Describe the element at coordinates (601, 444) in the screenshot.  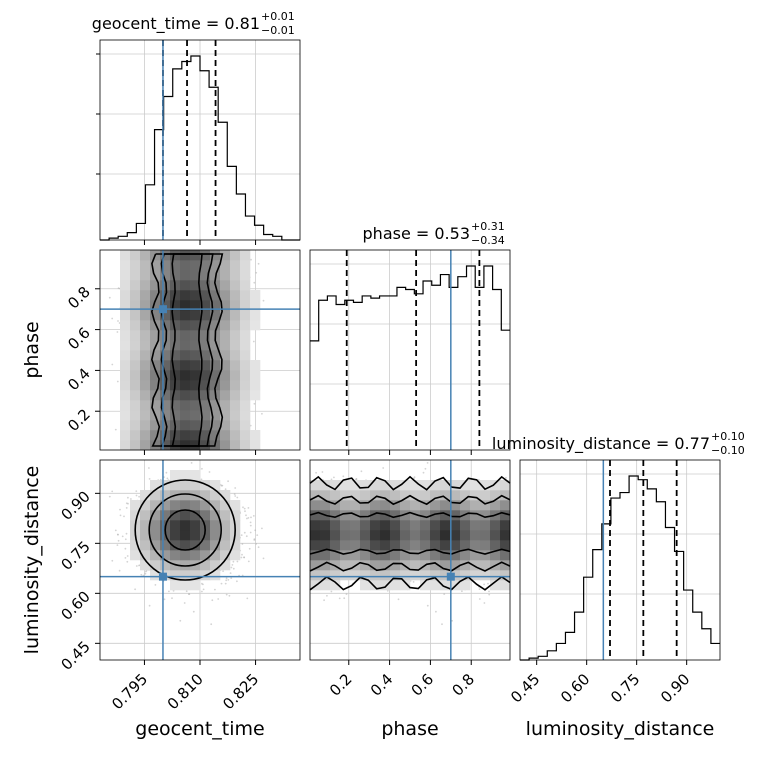
I see `title-main: luminosity_distance = 0.77` at that location.